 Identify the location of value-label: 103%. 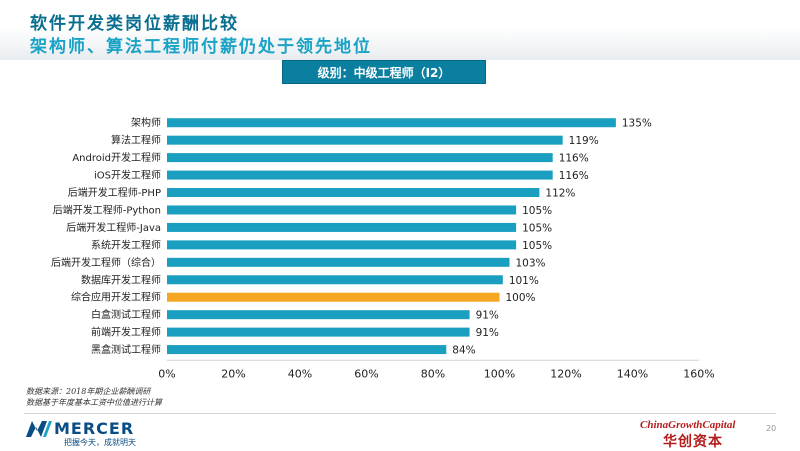
(530, 263).